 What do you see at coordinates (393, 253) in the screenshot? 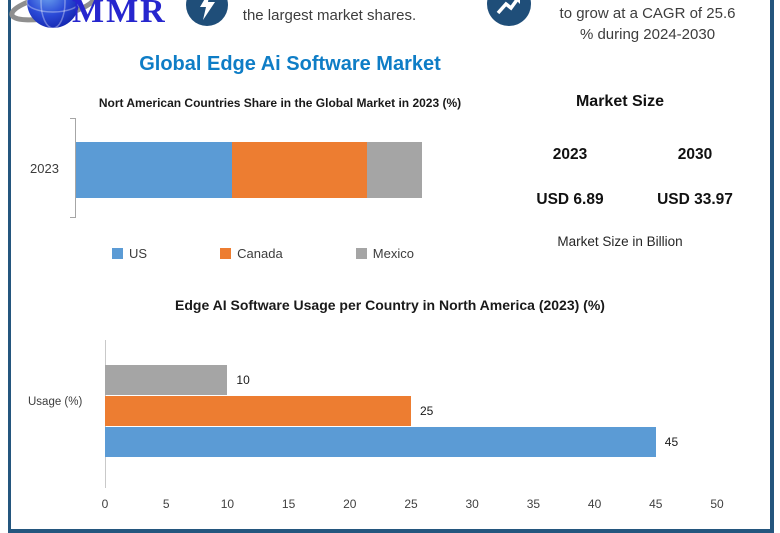
I see `legend-label-mexico: Mexico` at bounding box center [393, 253].